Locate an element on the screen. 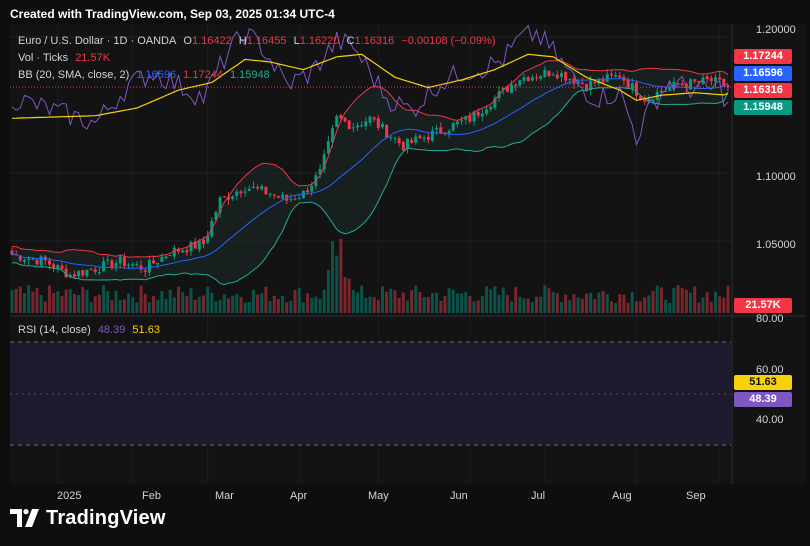 Image resolution: width=810 pixels, height=546 pixels. symbol-title: Euro / U.S. Dollar · 1D · OANDA is located at coordinates (97, 41).